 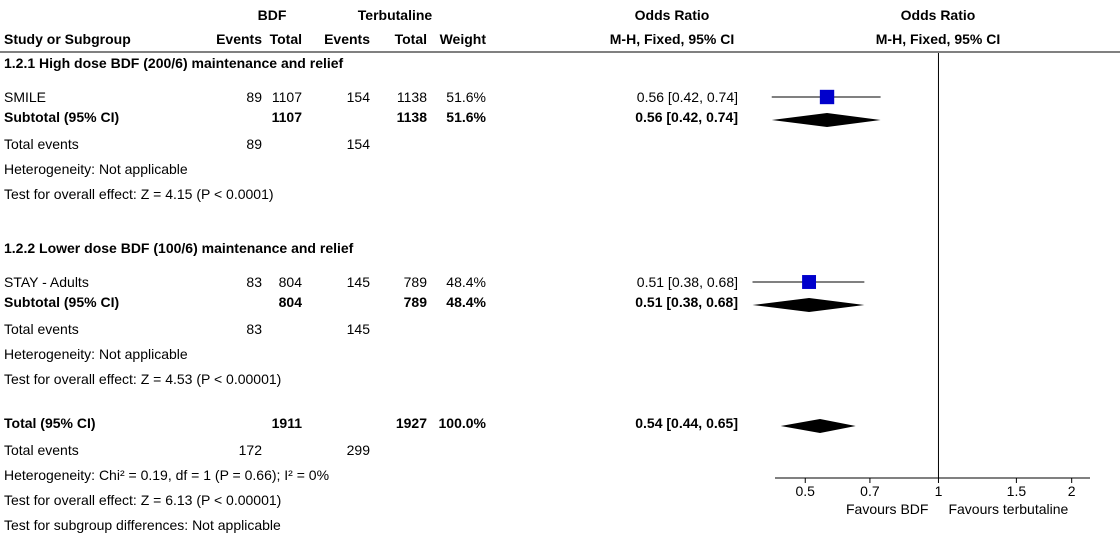 I want to click on header: BDF, so click(x=272, y=15).